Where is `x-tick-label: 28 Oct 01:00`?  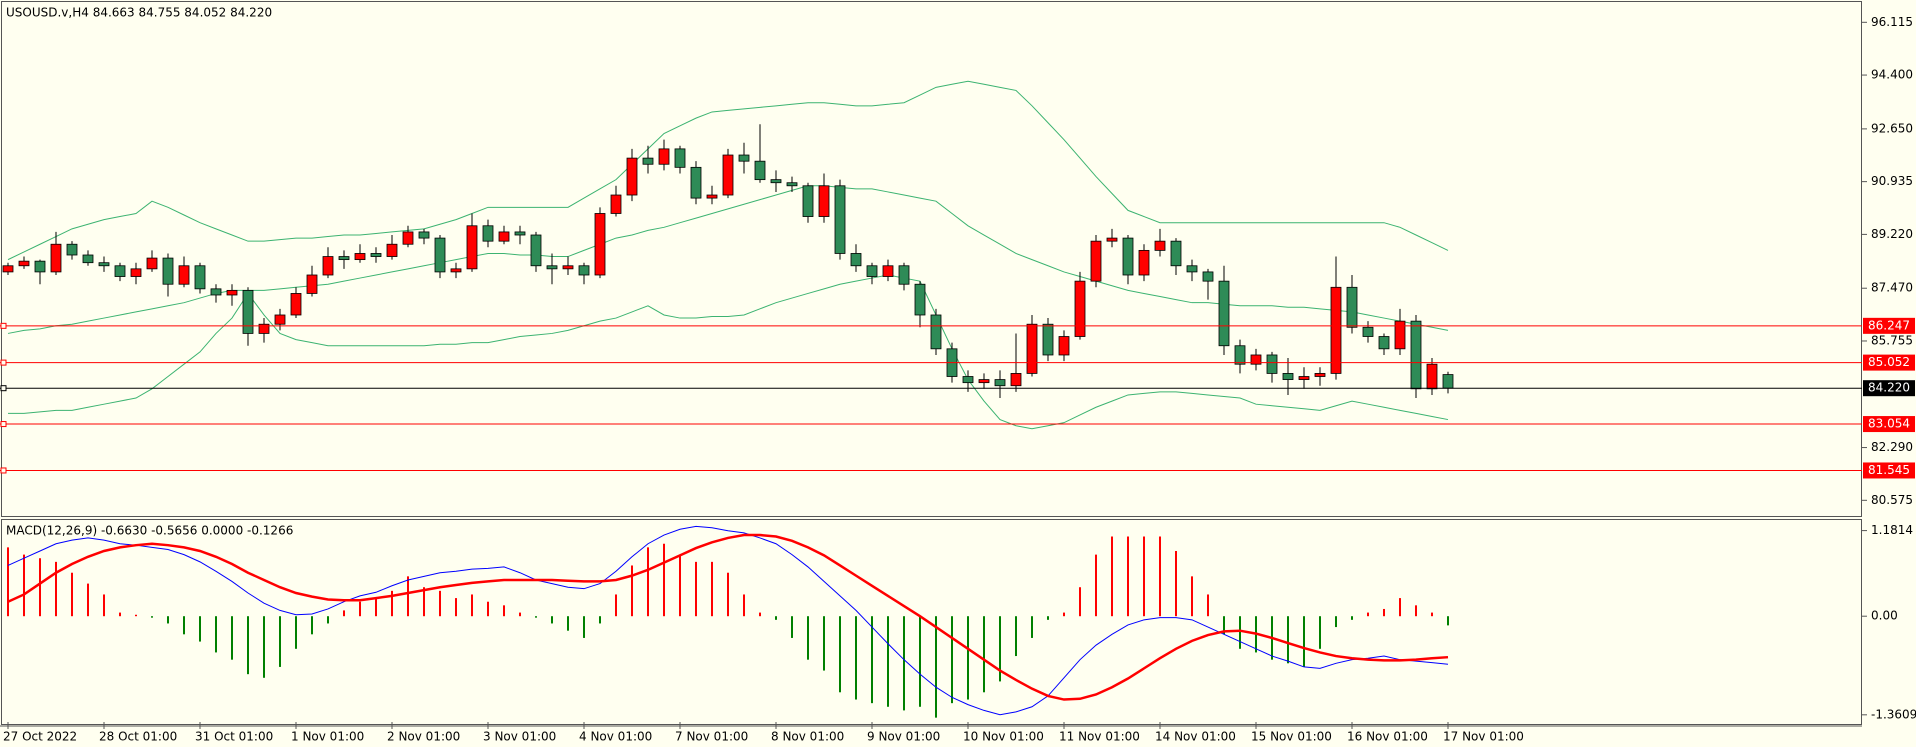
x-tick-label: 28 Oct 01:00 is located at coordinates (138, 737).